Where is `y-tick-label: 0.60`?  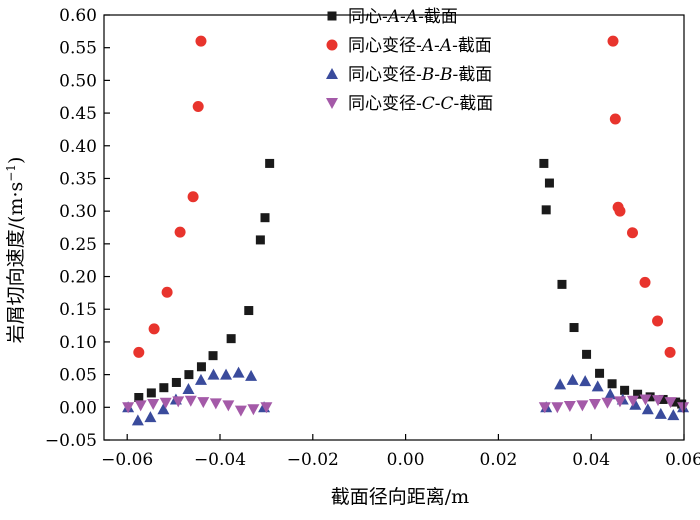
y-tick-label: 0.60 is located at coordinates (78, 16).